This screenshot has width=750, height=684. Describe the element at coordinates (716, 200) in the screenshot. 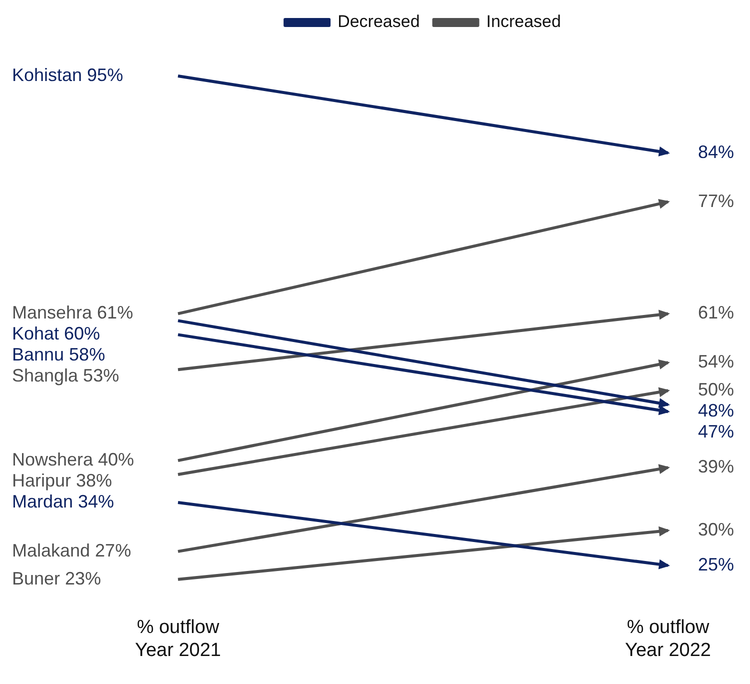

I see `data-label: 77%` at that location.